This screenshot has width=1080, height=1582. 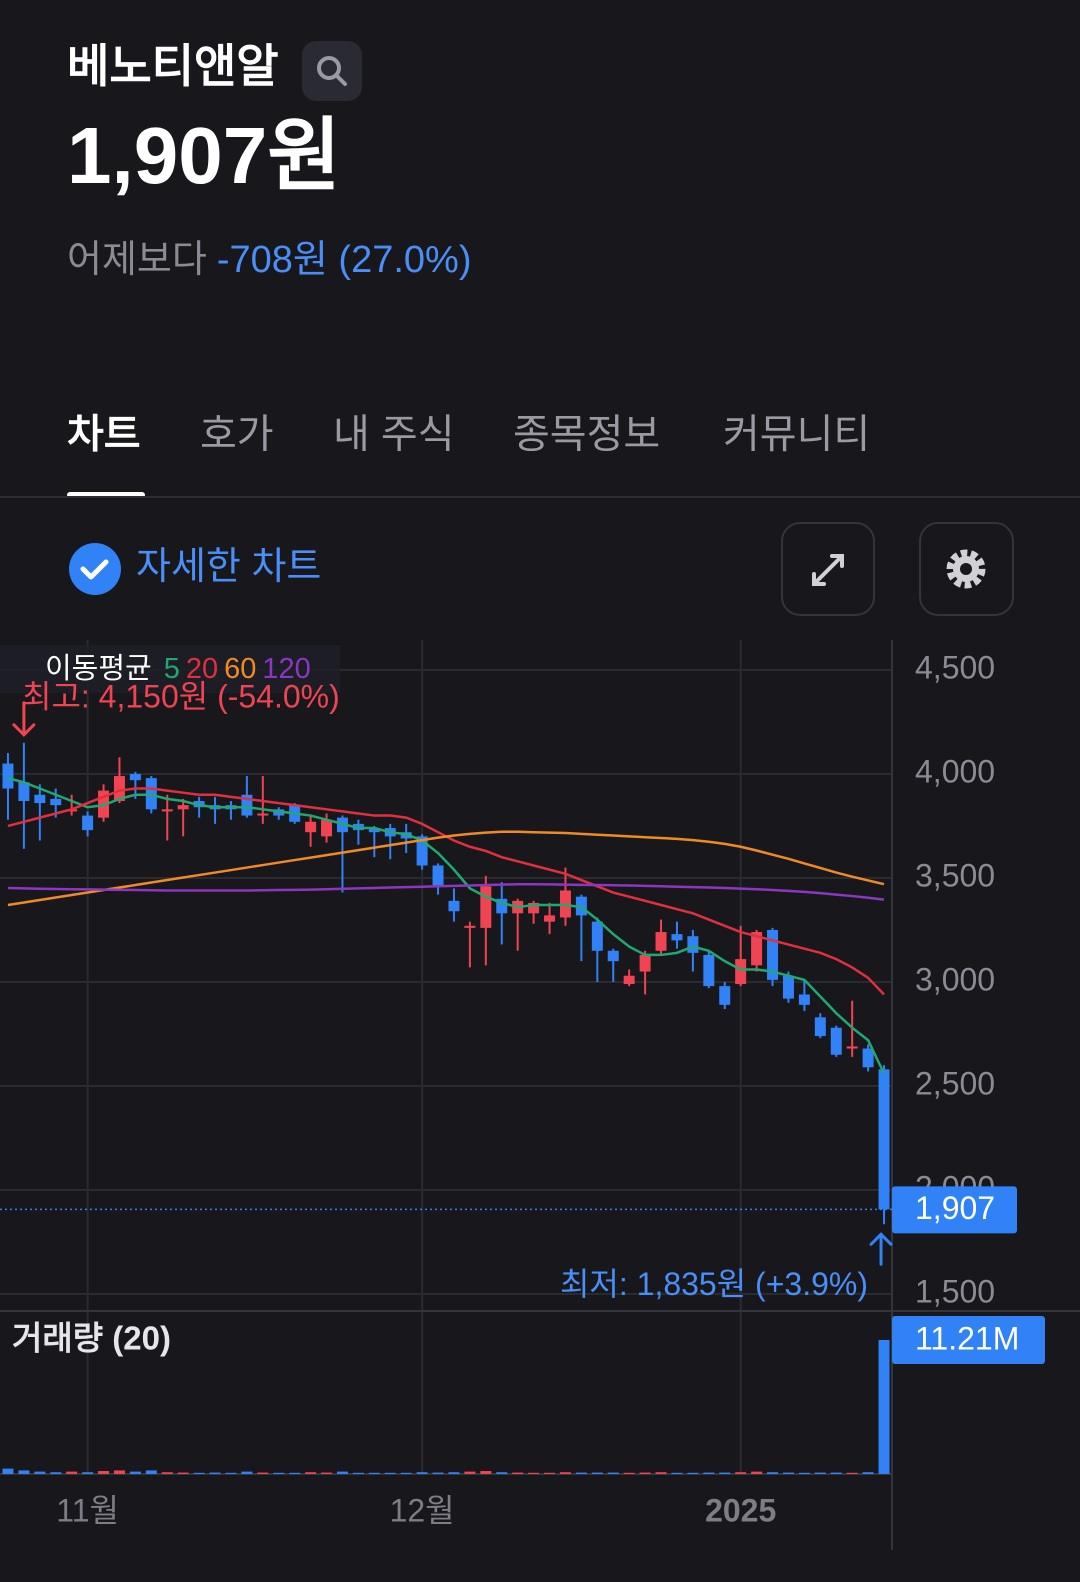 I want to click on tab: 차트, so click(x=104, y=435).